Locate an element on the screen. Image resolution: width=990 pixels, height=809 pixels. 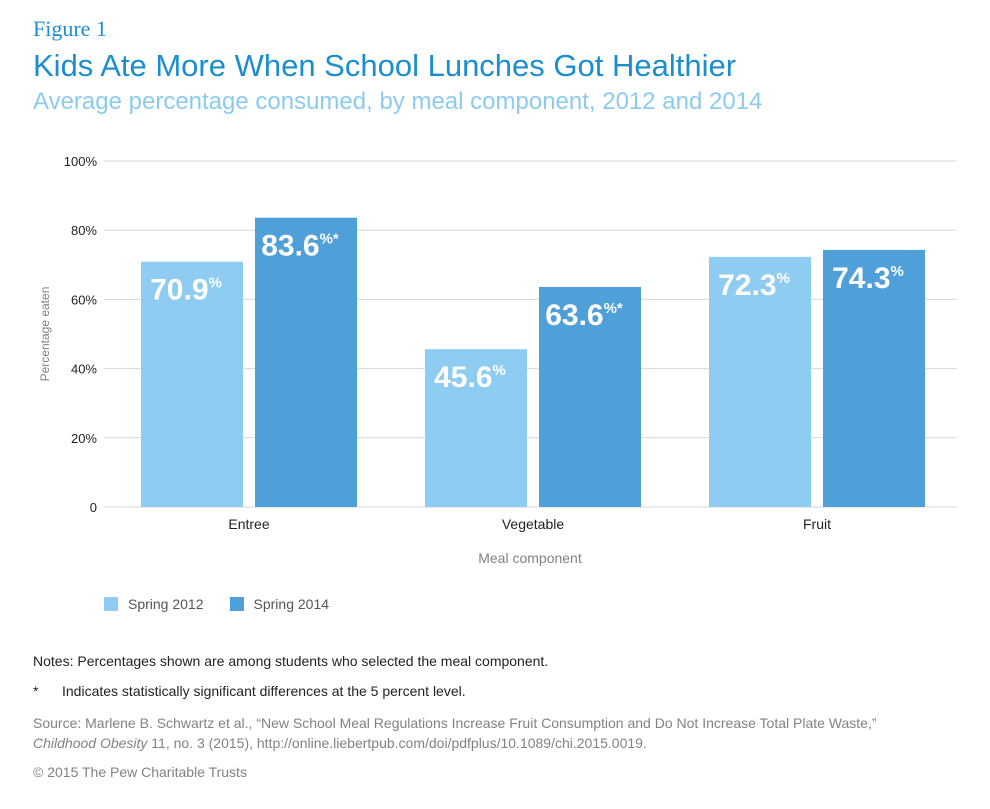
data-label-value: 74.3 is located at coordinates (861, 278).